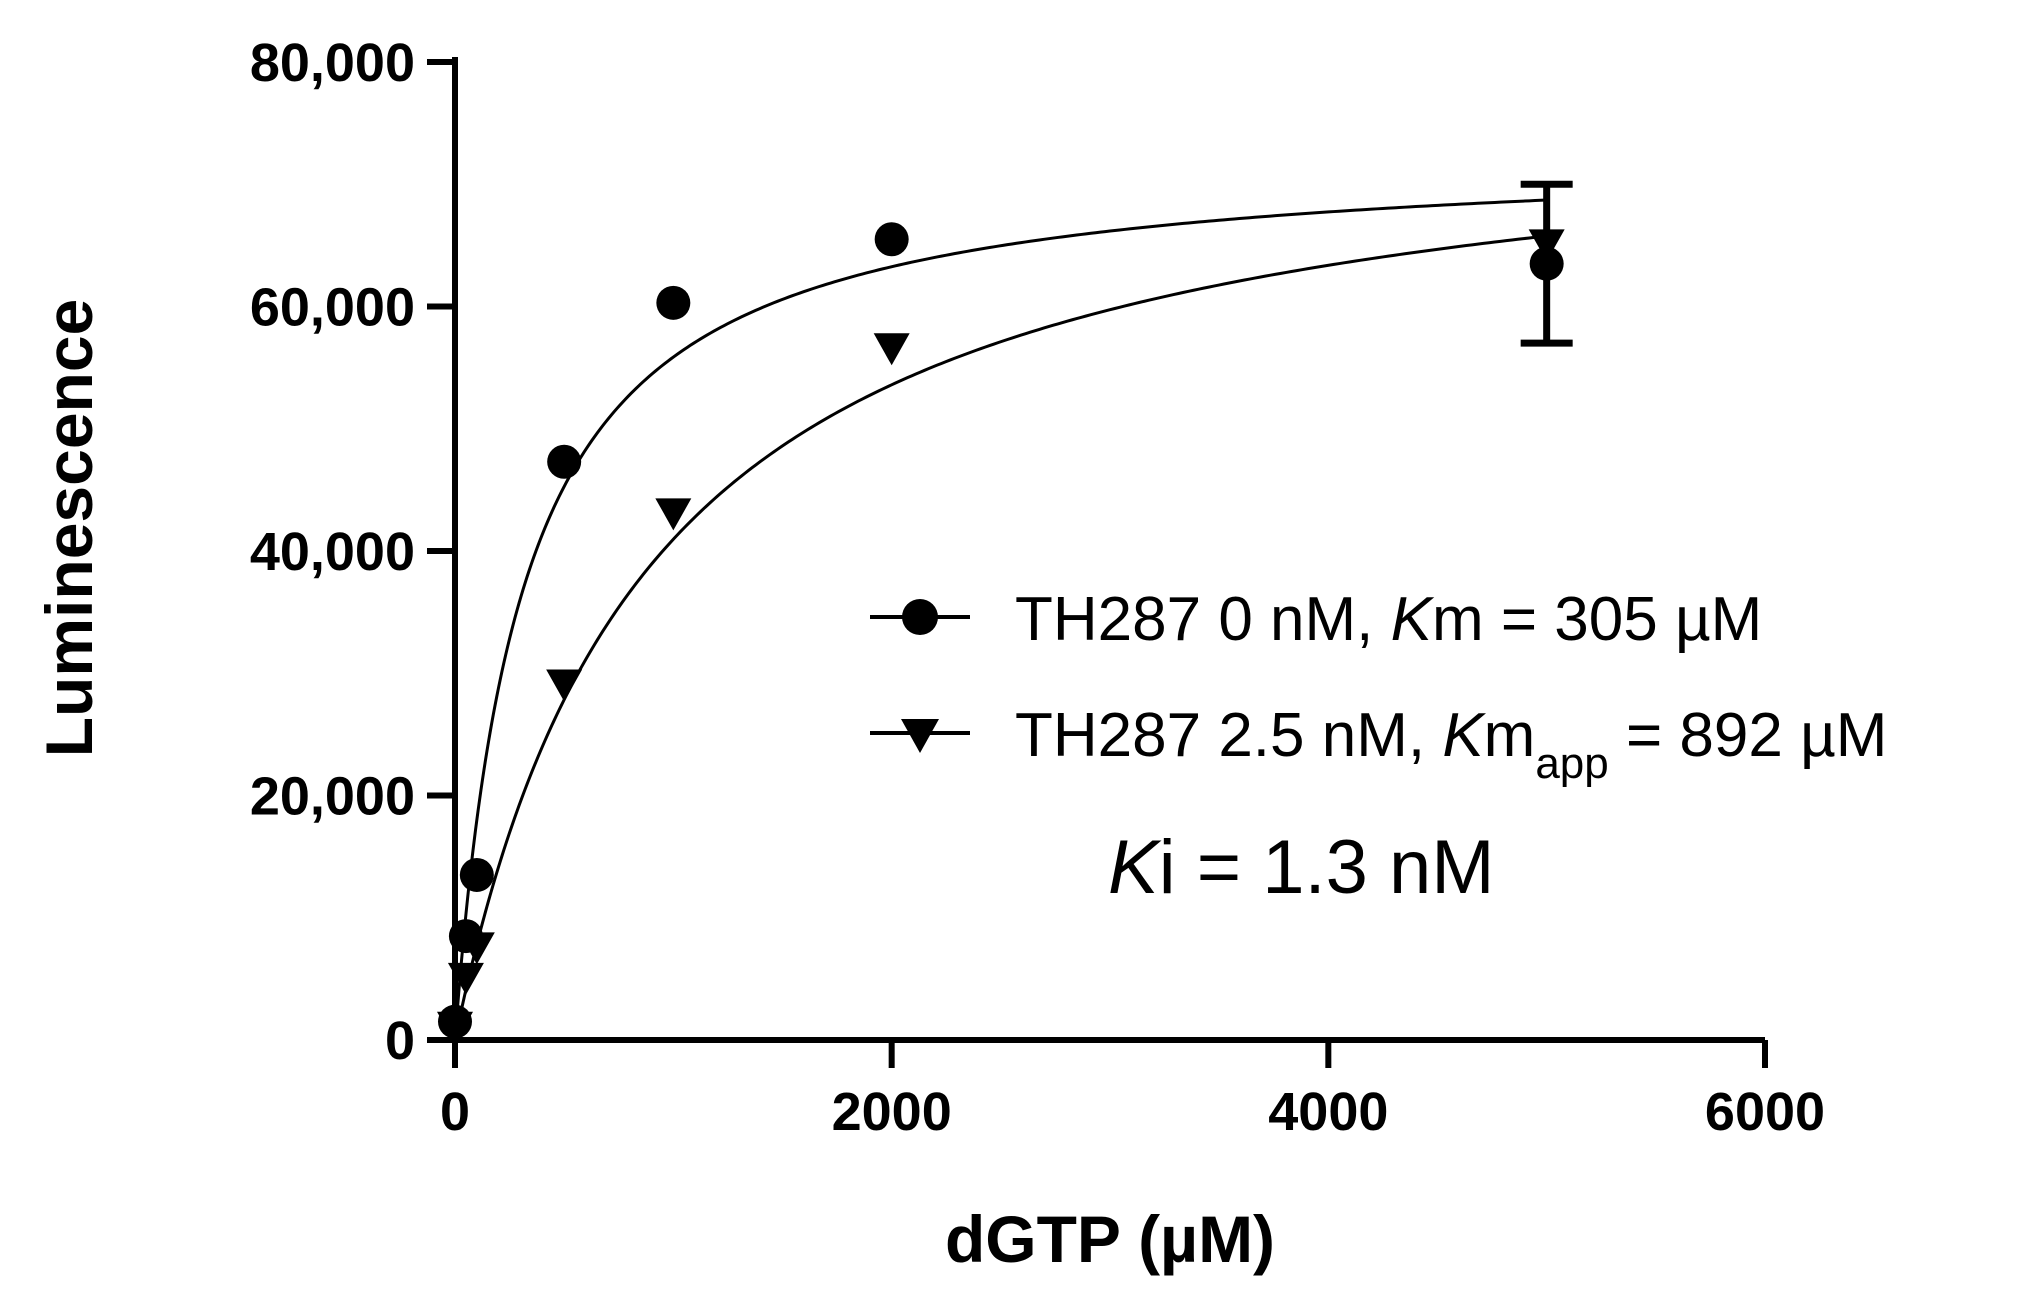 The height and width of the screenshot is (1301, 2030). I want to click on y-tick-label: 0, so click(400, 1041).